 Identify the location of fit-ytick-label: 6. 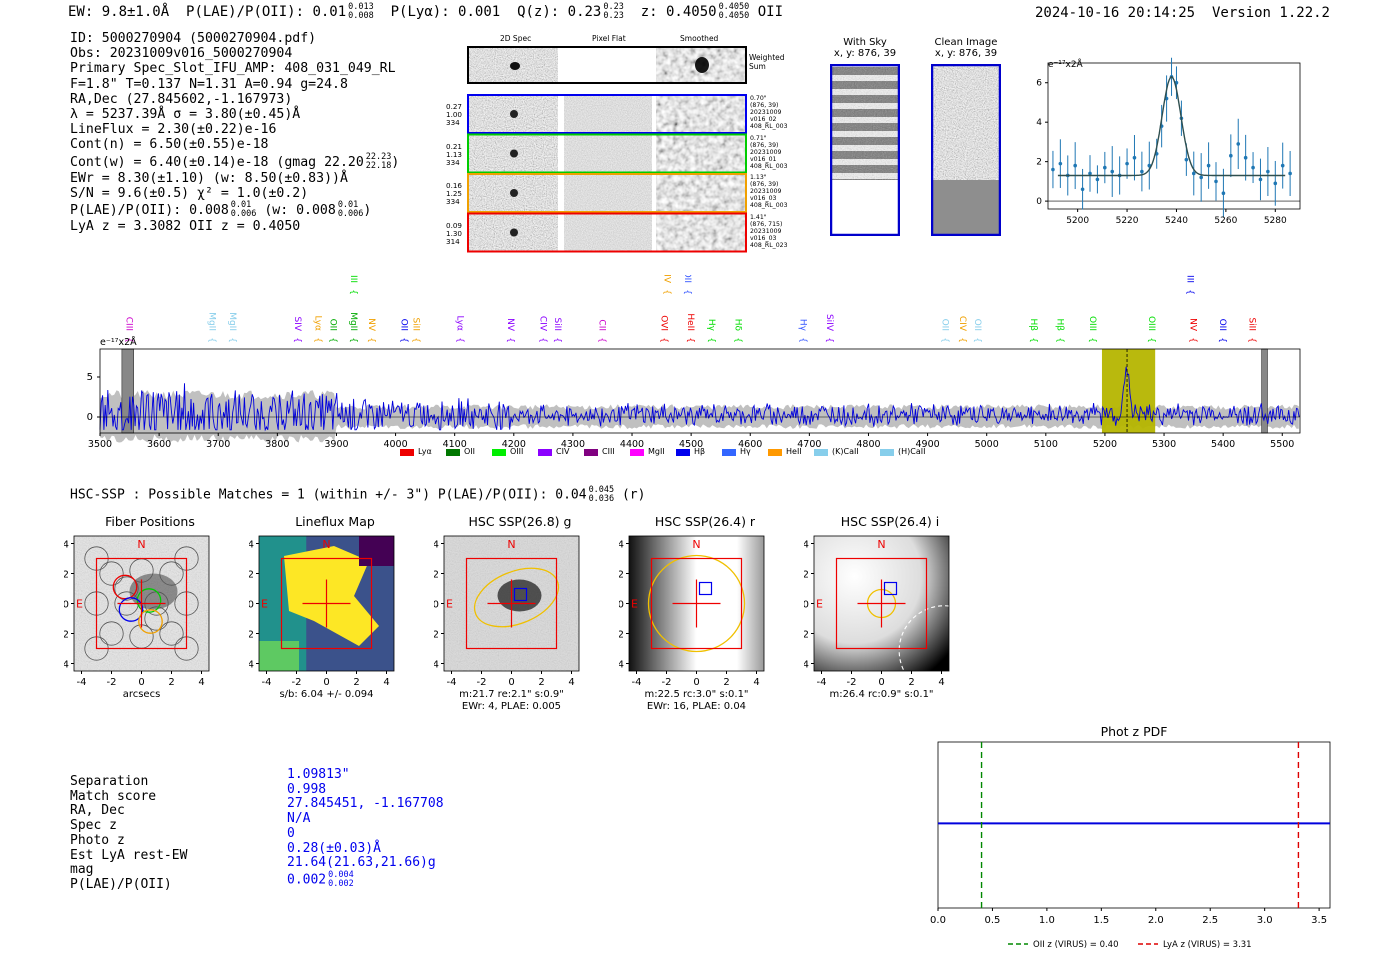
(1039, 84).